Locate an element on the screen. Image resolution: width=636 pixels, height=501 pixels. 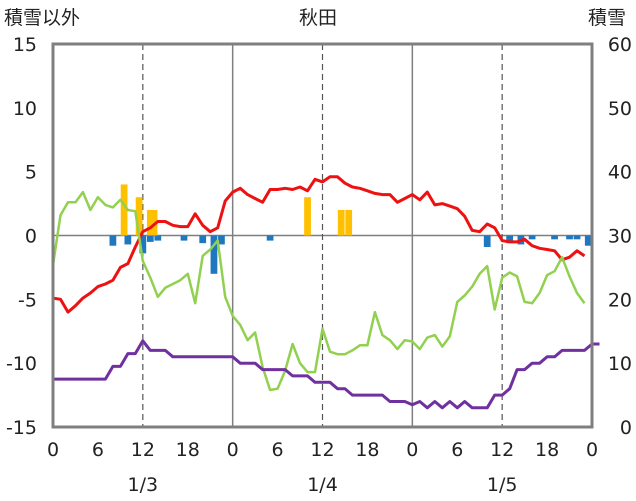
right-tick-label: 10 is located at coordinates (620, 364).